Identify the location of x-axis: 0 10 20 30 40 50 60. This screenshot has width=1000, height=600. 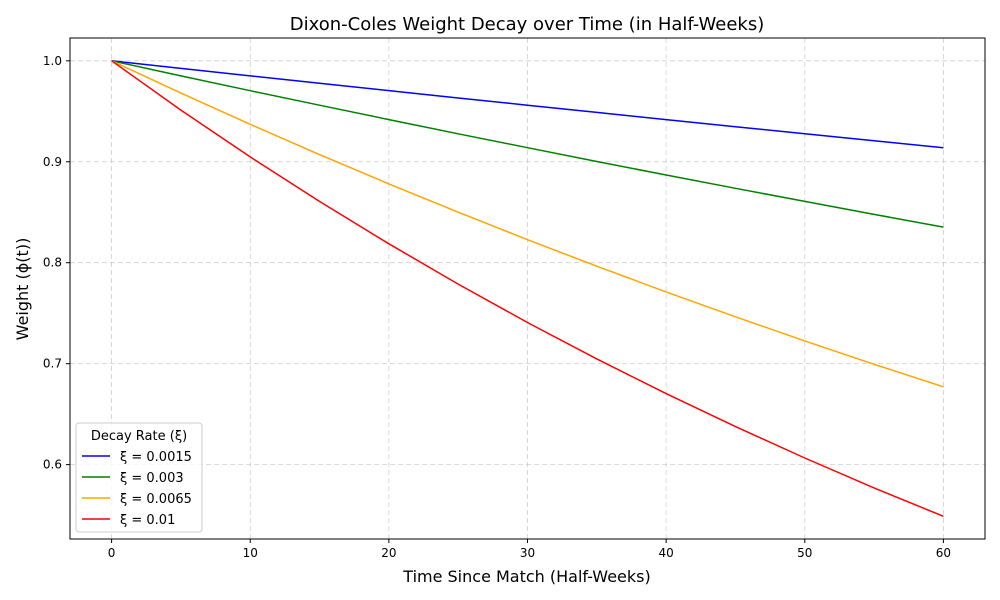
(529, 549).